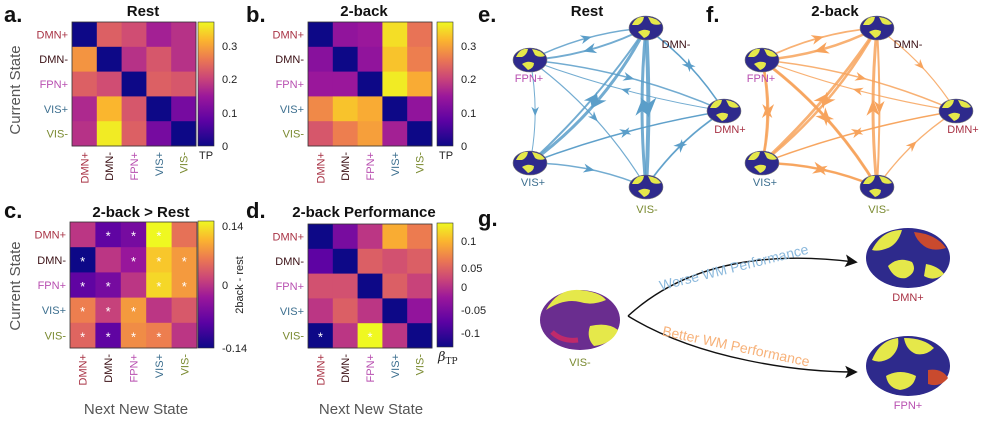  What do you see at coordinates (461, 294) in the screenshot?
I see `colorbar-d: 0.1 0.05 0 -0.05 -0.1 βTP` at bounding box center [461, 294].